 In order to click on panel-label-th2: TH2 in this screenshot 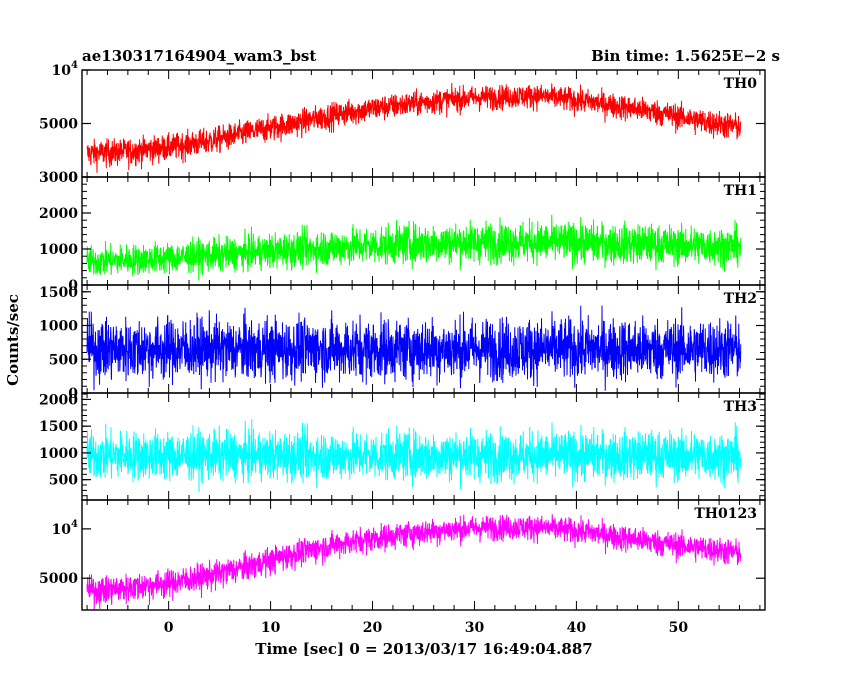, I will do `click(740, 299)`.